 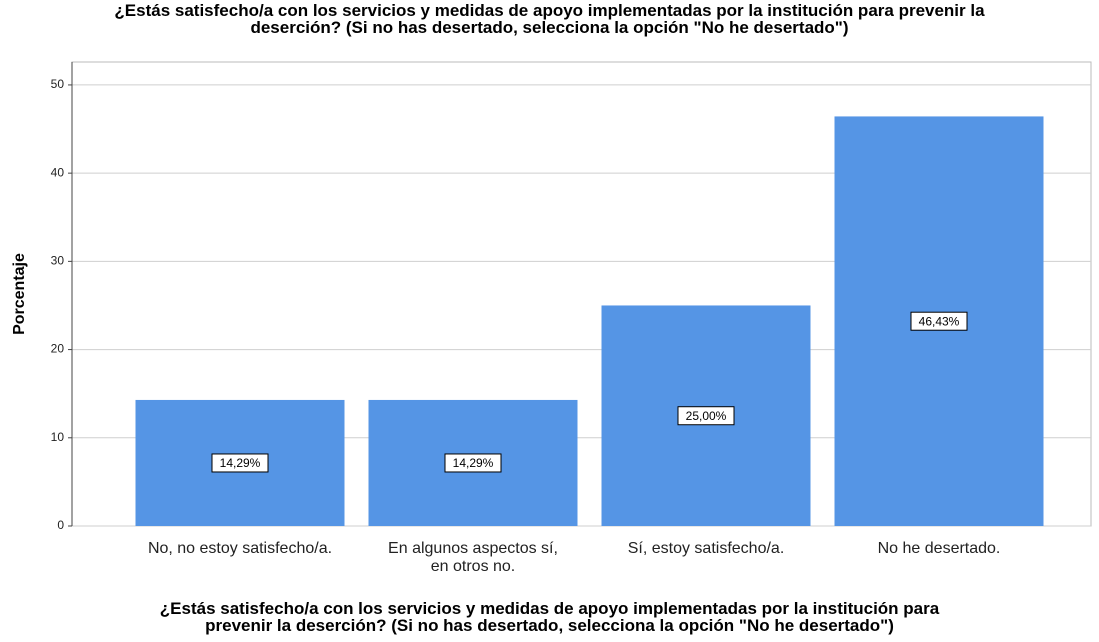 What do you see at coordinates (58, 261) in the screenshot?
I see `y-tick-label: 30` at bounding box center [58, 261].